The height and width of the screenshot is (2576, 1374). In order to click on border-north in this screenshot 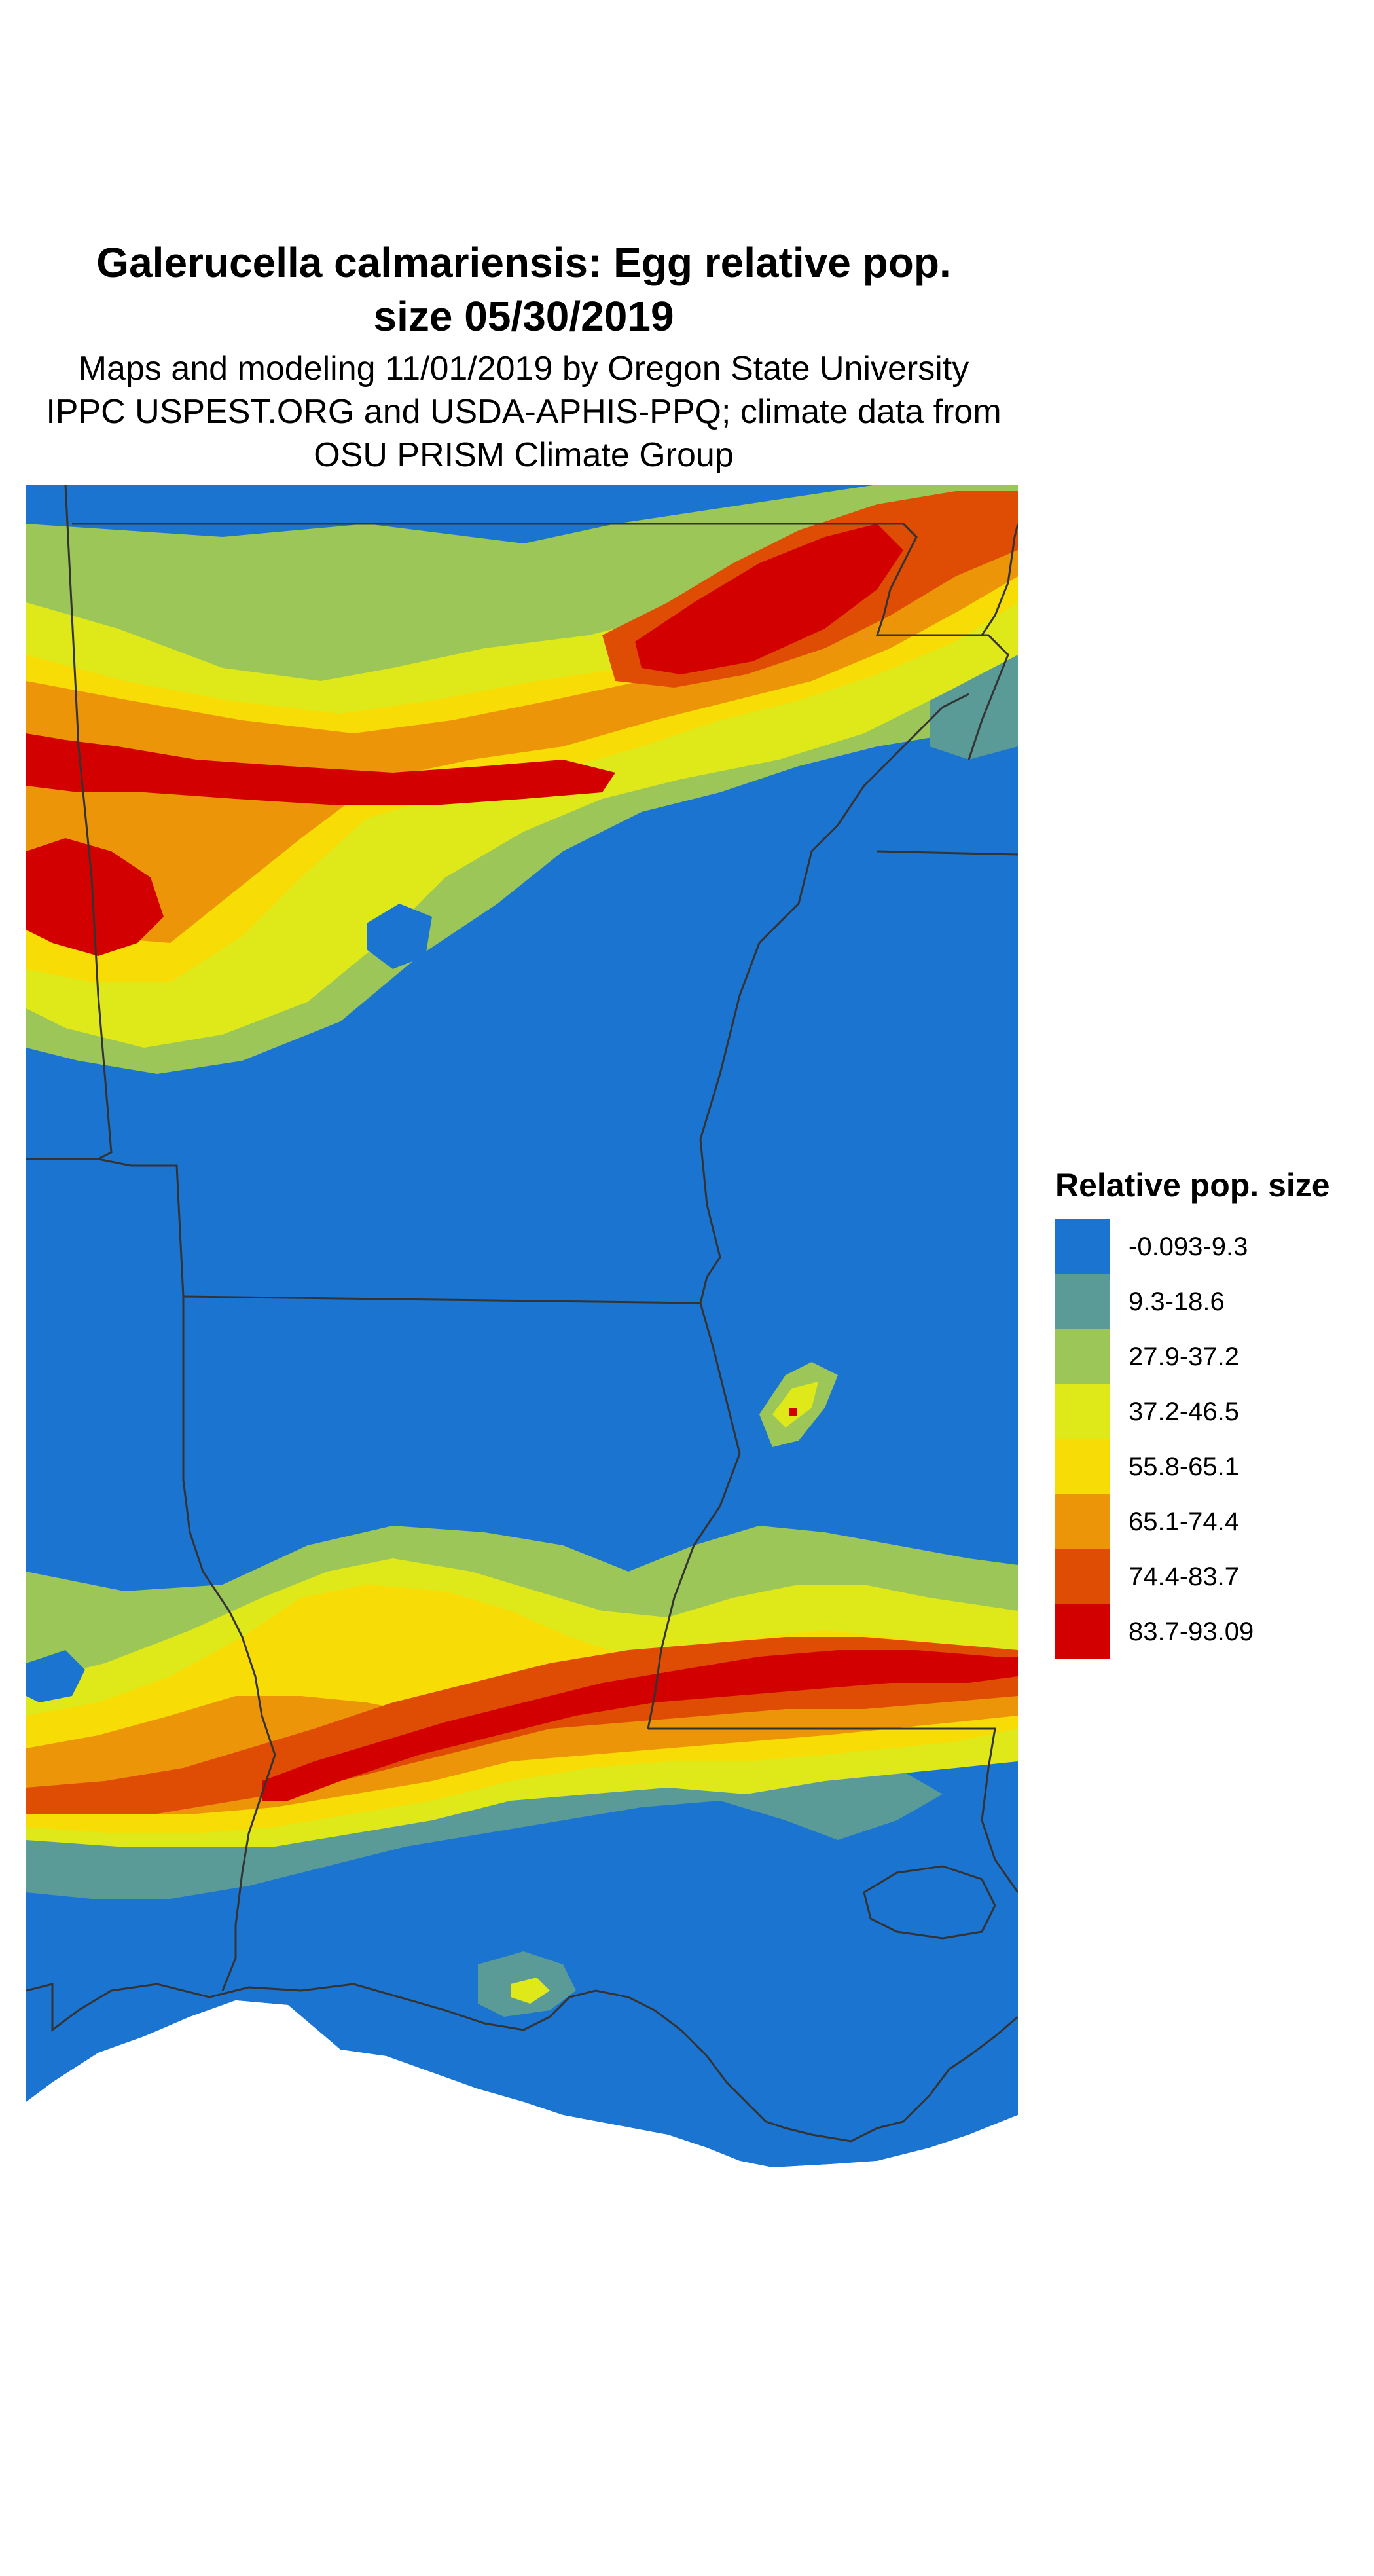, I will do `click(545, 579)`.